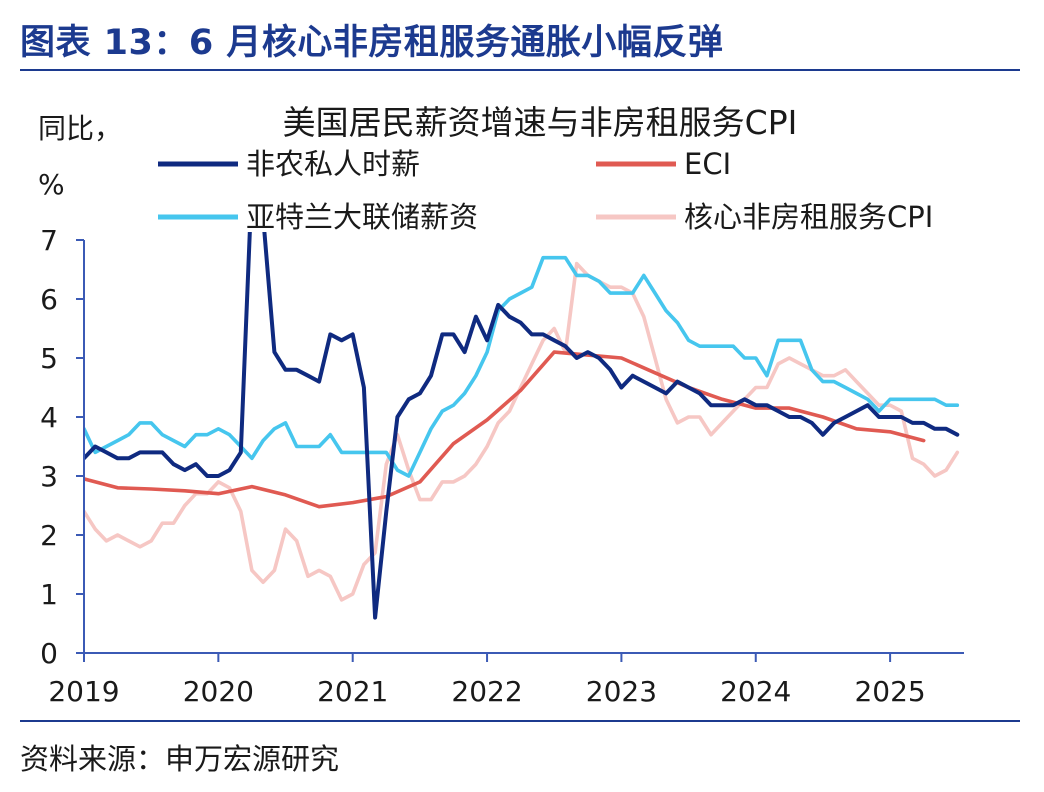 This screenshot has width=1044, height=792. What do you see at coordinates (707, 164) in the screenshot?
I see `legend-label-eci: ECI` at bounding box center [707, 164].